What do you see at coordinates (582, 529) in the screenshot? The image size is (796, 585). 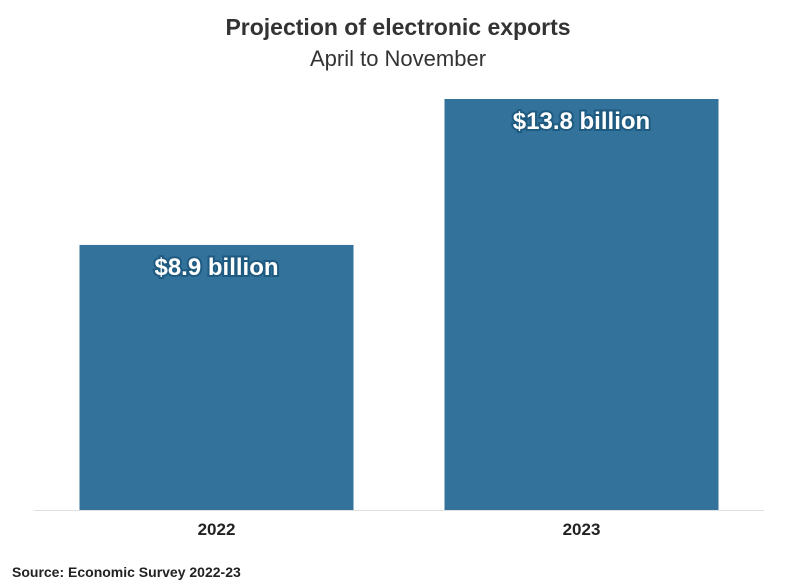 I see `x-tick-label-2023: 2023` at bounding box center [582, 529].